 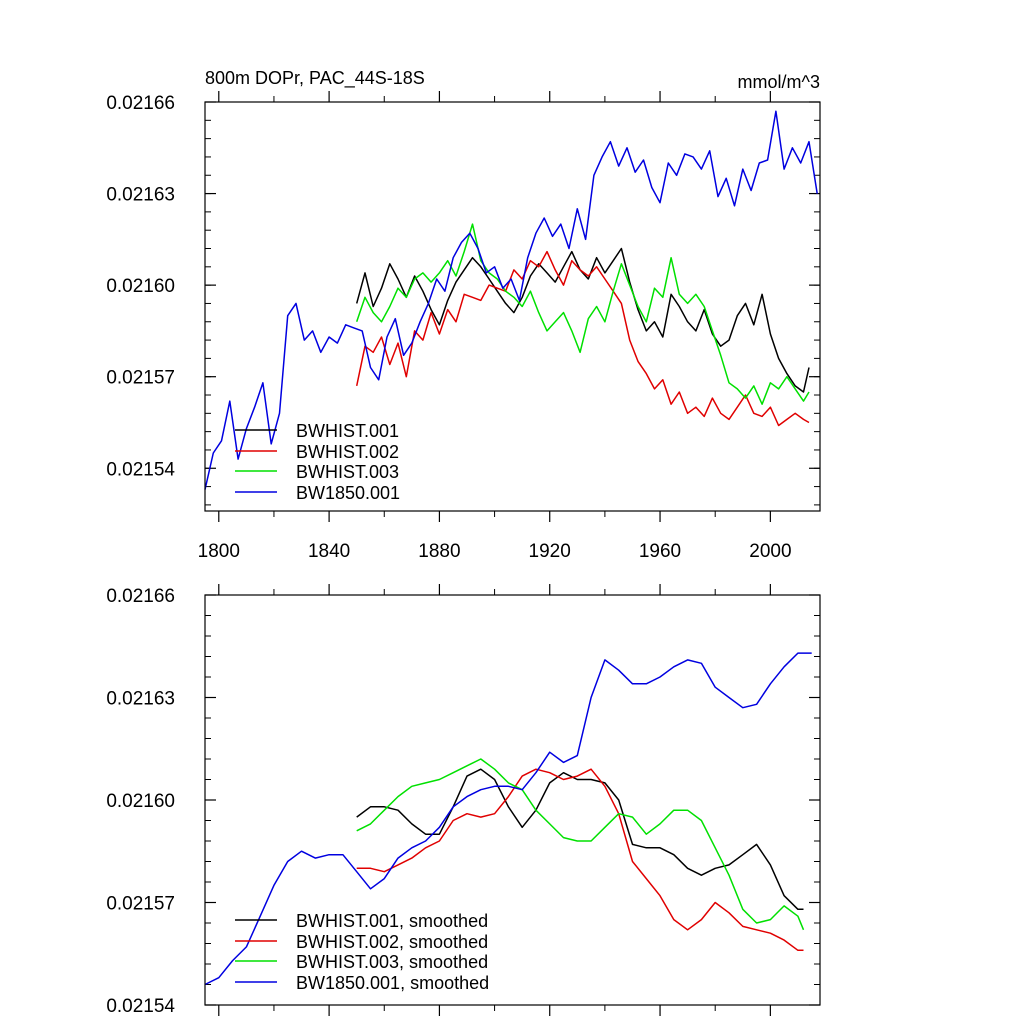 I want to click on legend-label: BWHIST.003, smoothed, so click(x=392, y=962).